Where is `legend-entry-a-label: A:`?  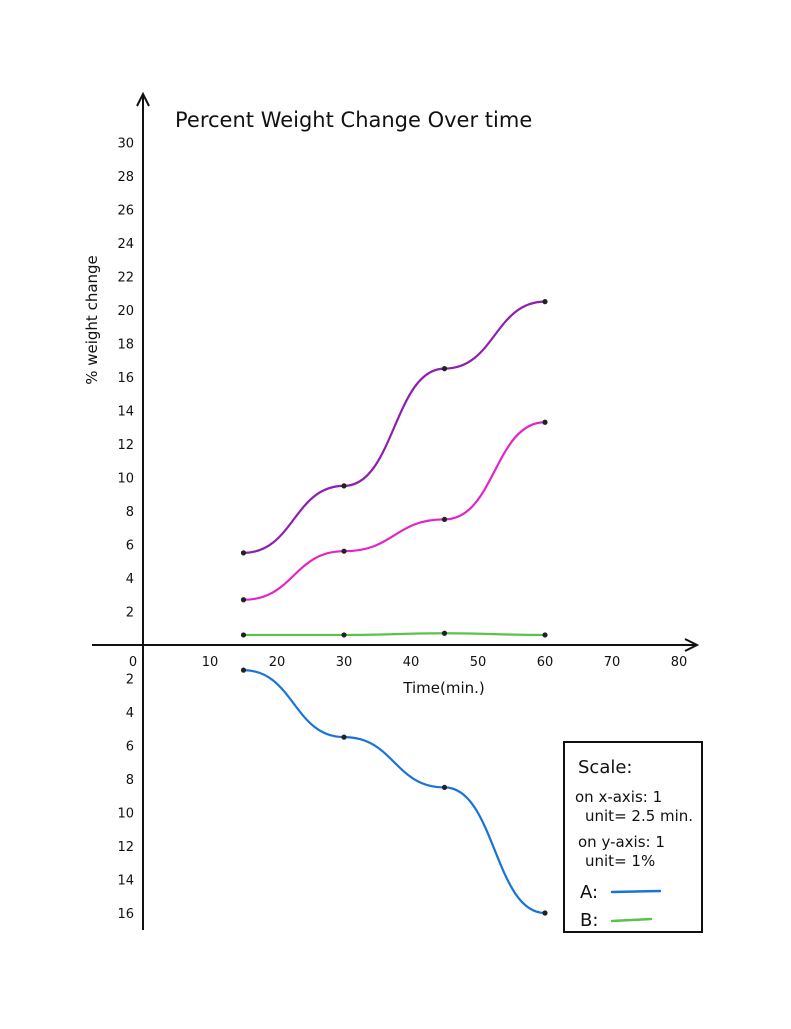 legend-entry-a-label: A: is located at coordinates (589, 892).